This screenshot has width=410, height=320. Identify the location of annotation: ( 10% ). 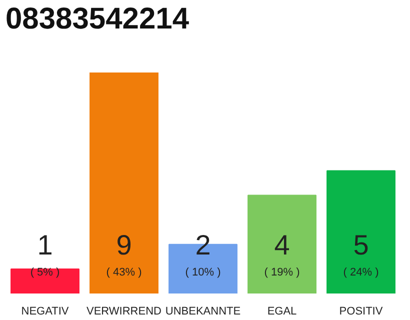
(203, 272).